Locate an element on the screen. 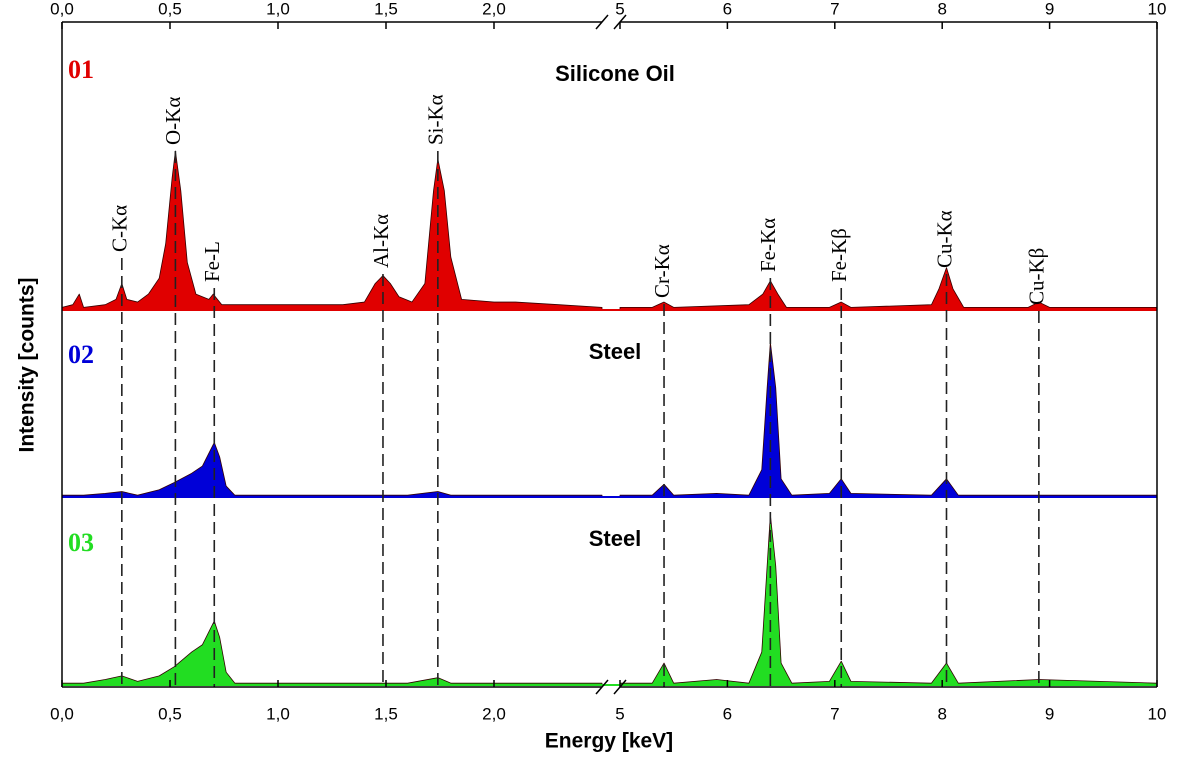  x-tick-label-top: 0,5 is located at coordinates (170, 9).